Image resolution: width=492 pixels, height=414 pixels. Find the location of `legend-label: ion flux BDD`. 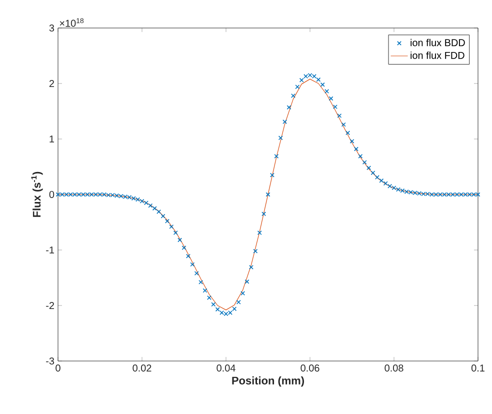

legend-label: ion flux BDD is located at coordinates (437, 42).